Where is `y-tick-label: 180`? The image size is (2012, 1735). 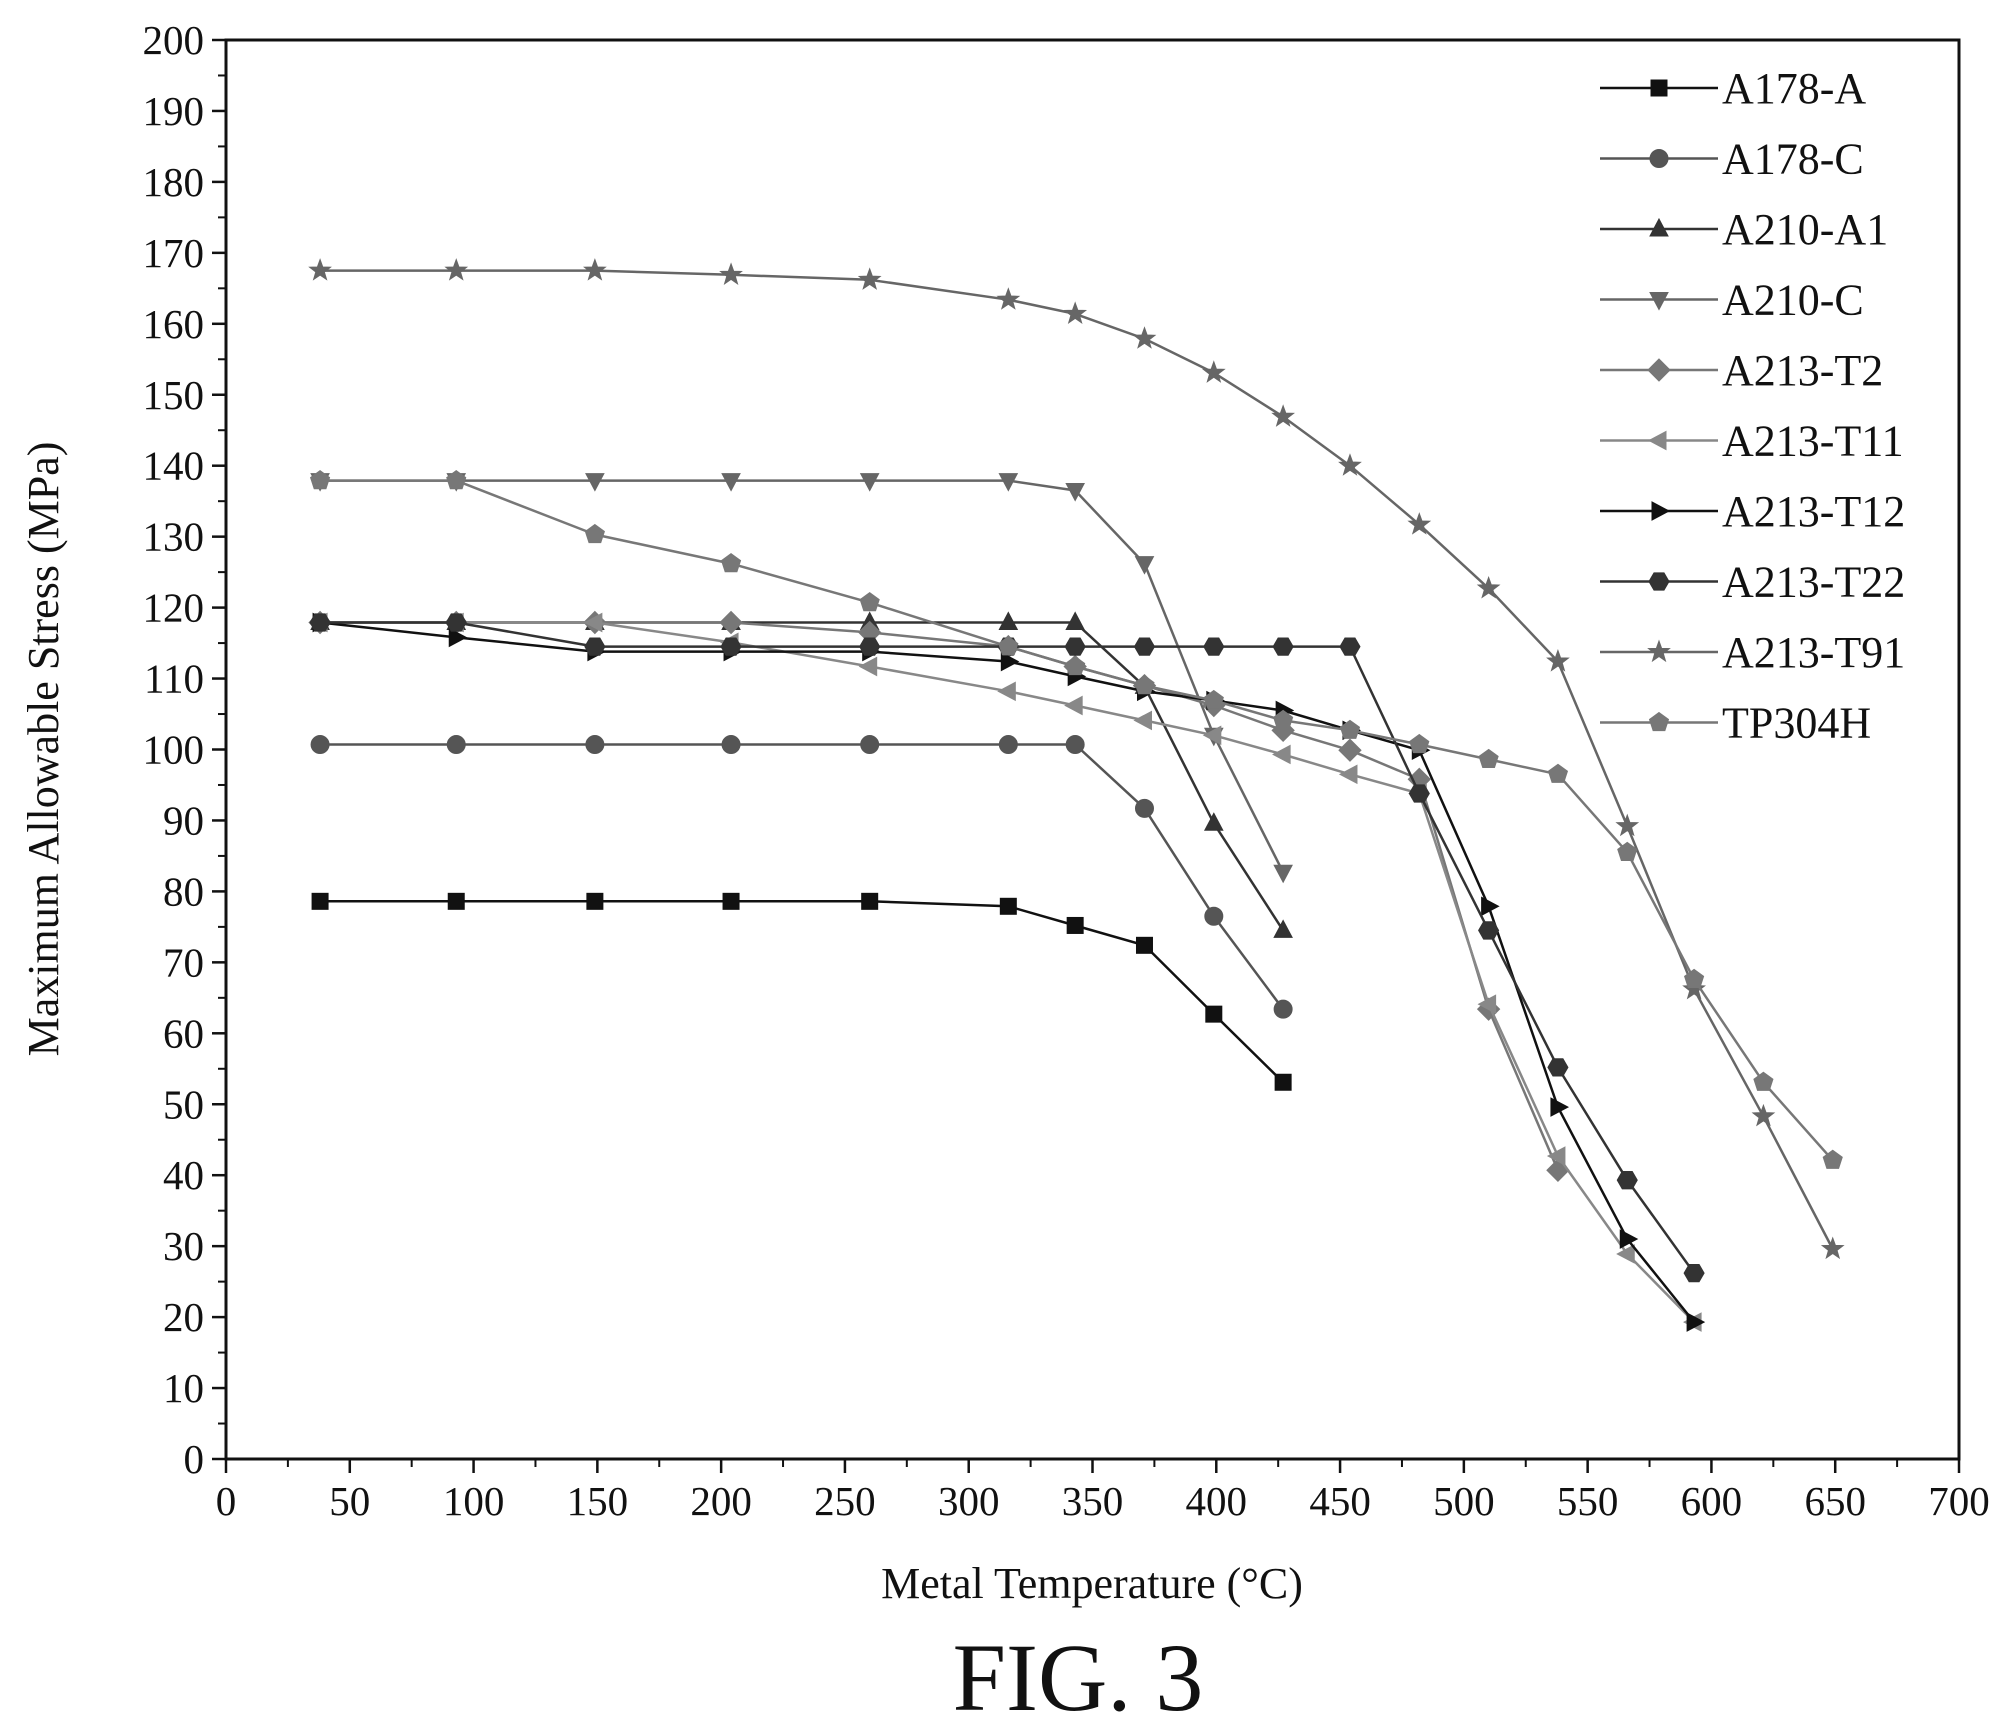
y-tick-label: 180 is located at coordinates (174, 182).